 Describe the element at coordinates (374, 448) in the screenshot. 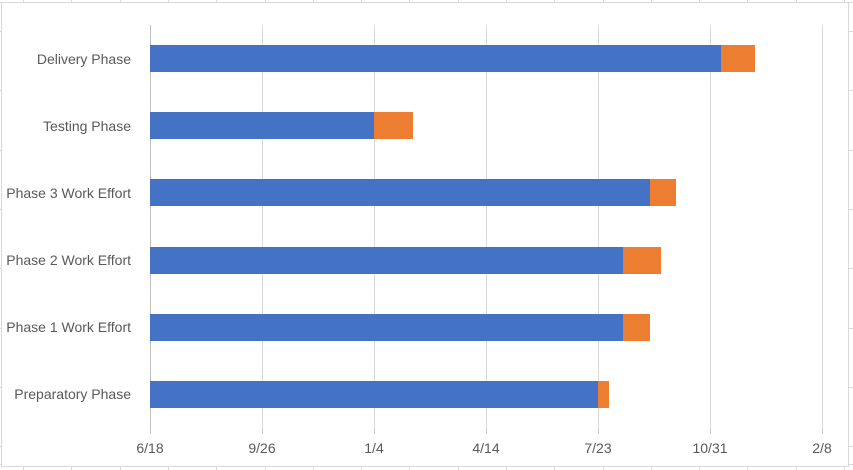

I see `date-axis-label: 1/4` at that location.